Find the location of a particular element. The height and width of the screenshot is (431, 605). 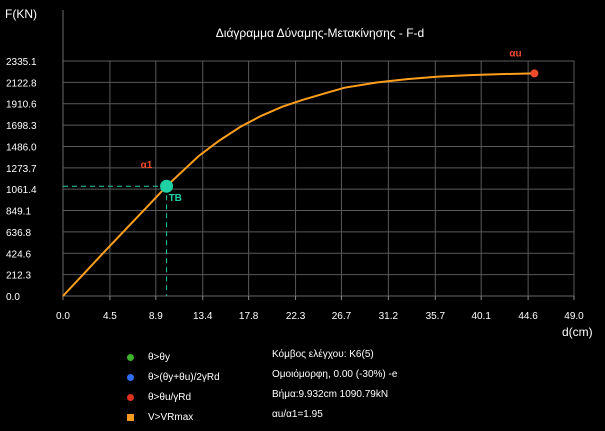

blue-dot-icon is located at coordinates (130, 377).